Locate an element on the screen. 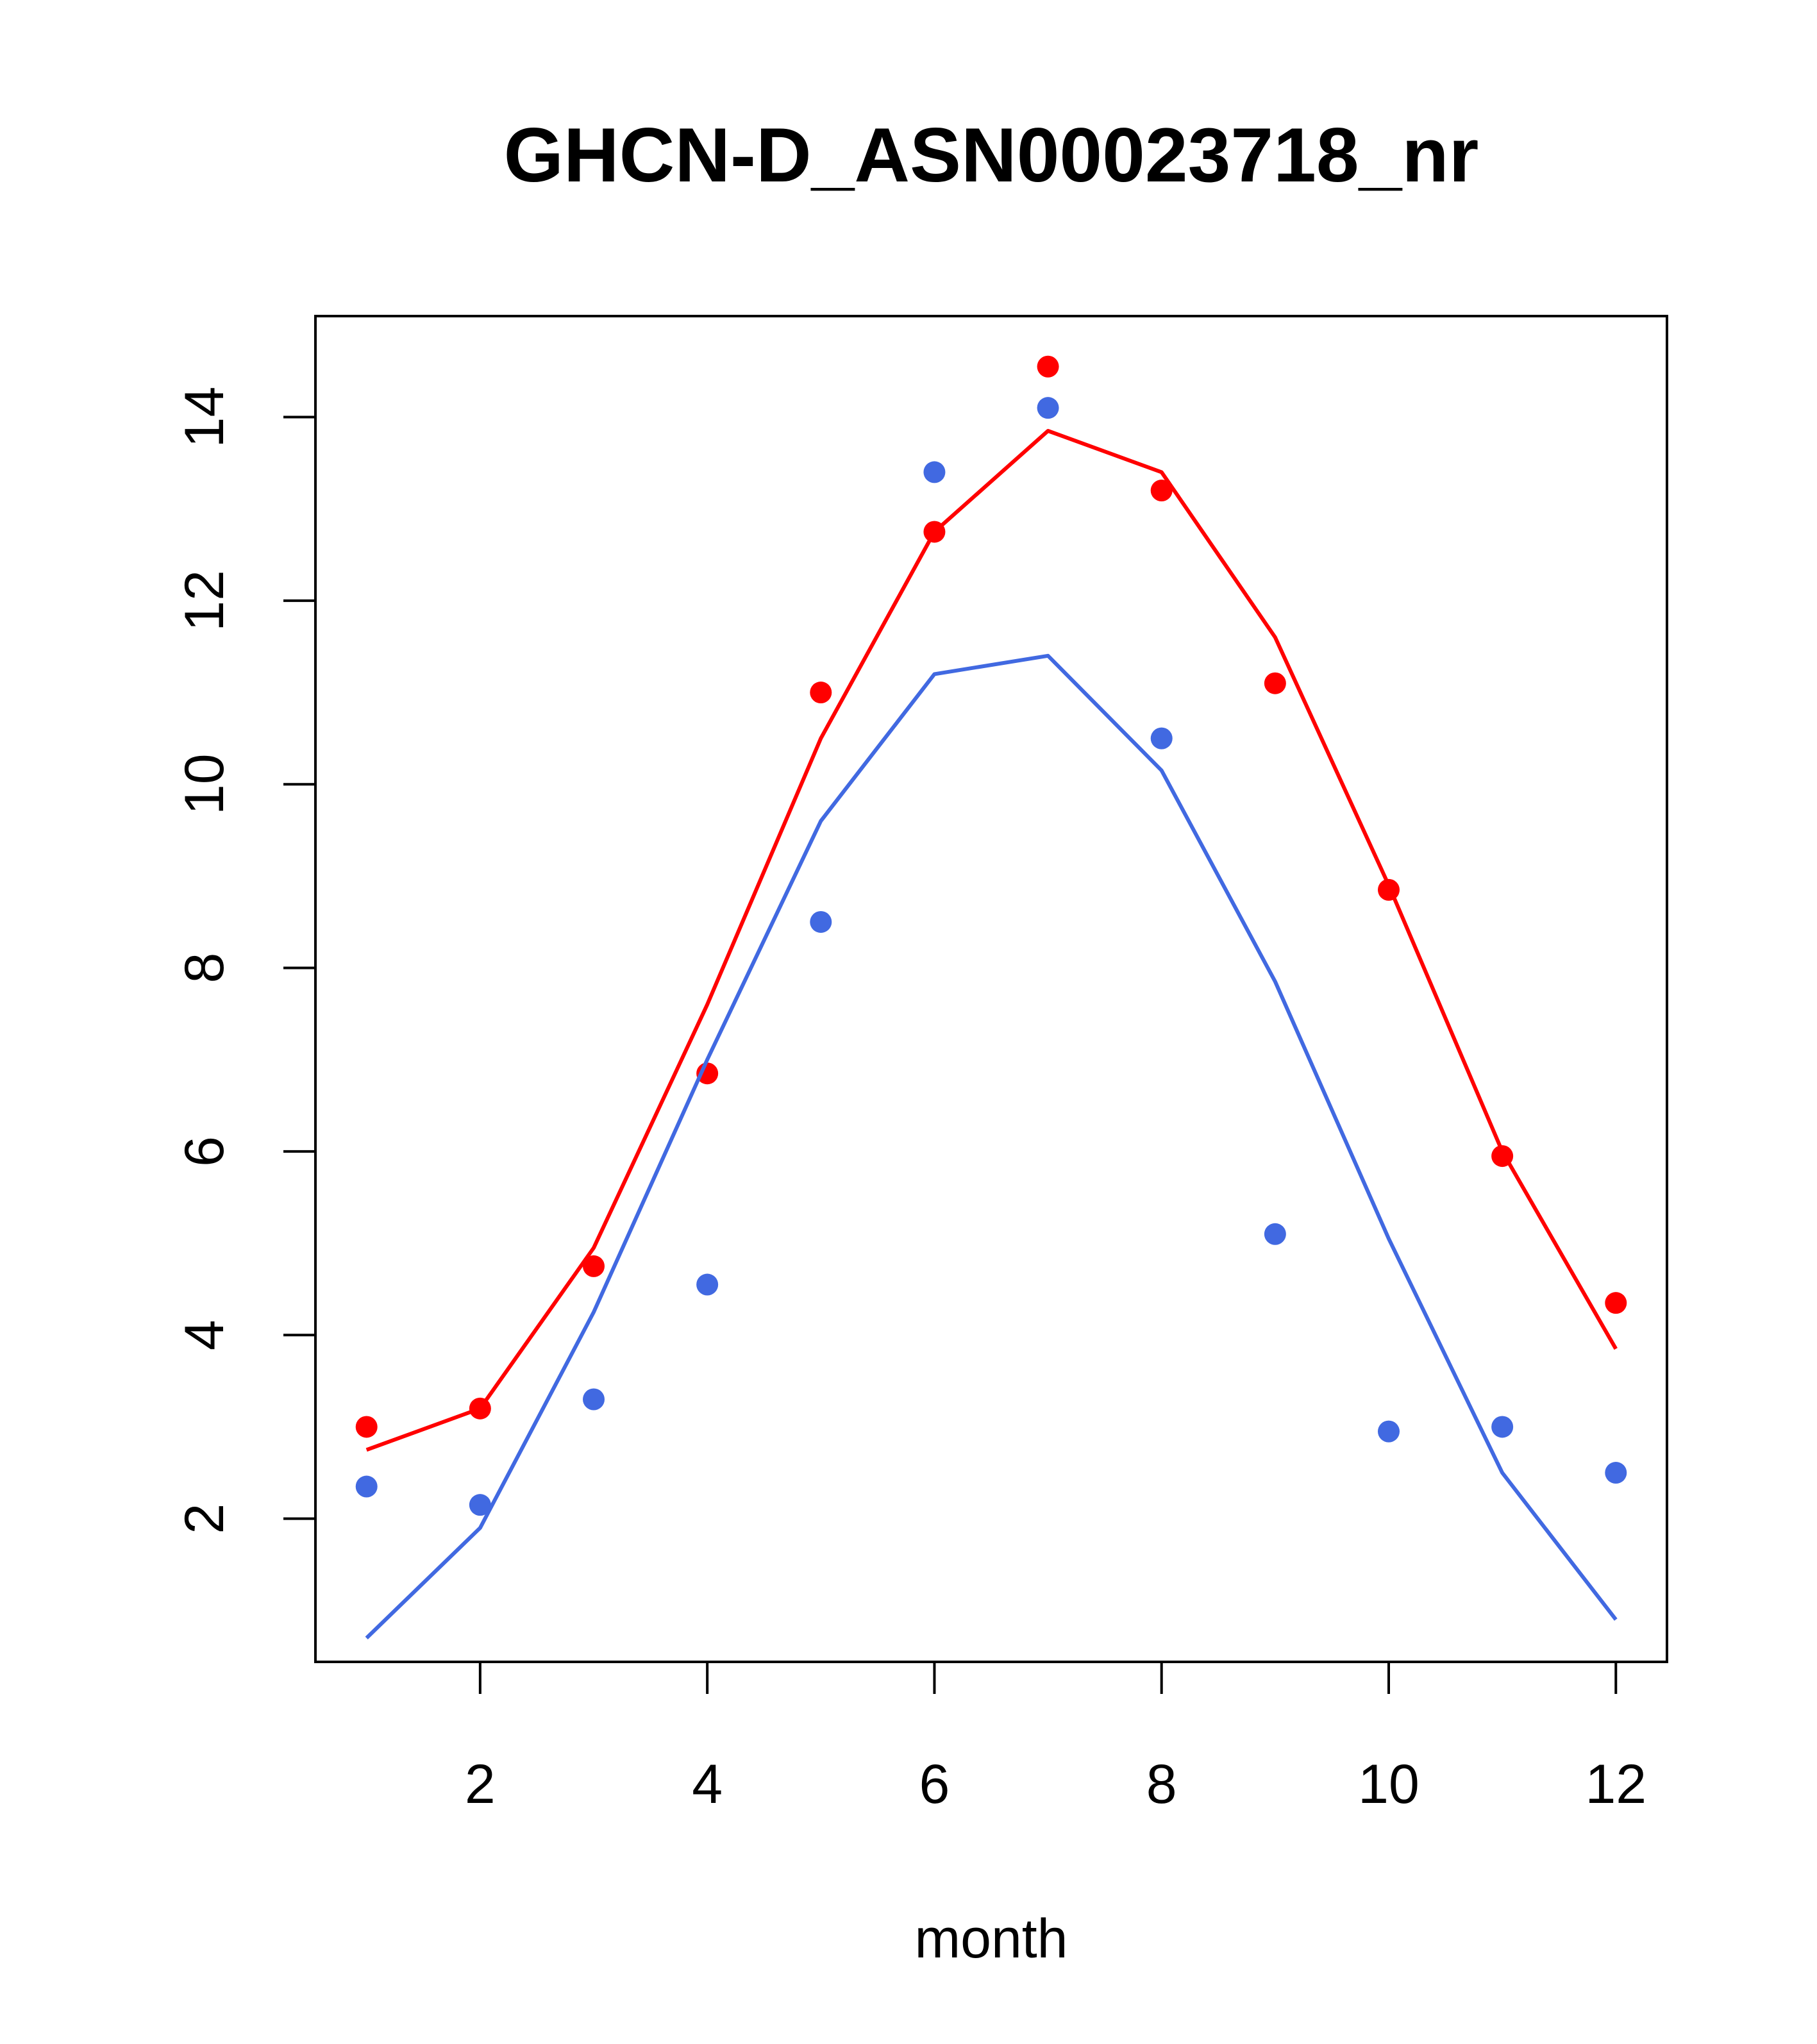 This screenshot has height=2044, width=1817. y-tick-label-4: 4 is located at coordinates (204, 1334).